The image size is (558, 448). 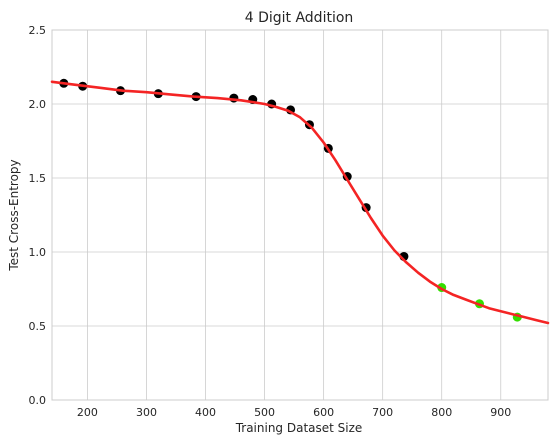 I want to click on y-tick-label: 1.5, so click(x=38, y=178).